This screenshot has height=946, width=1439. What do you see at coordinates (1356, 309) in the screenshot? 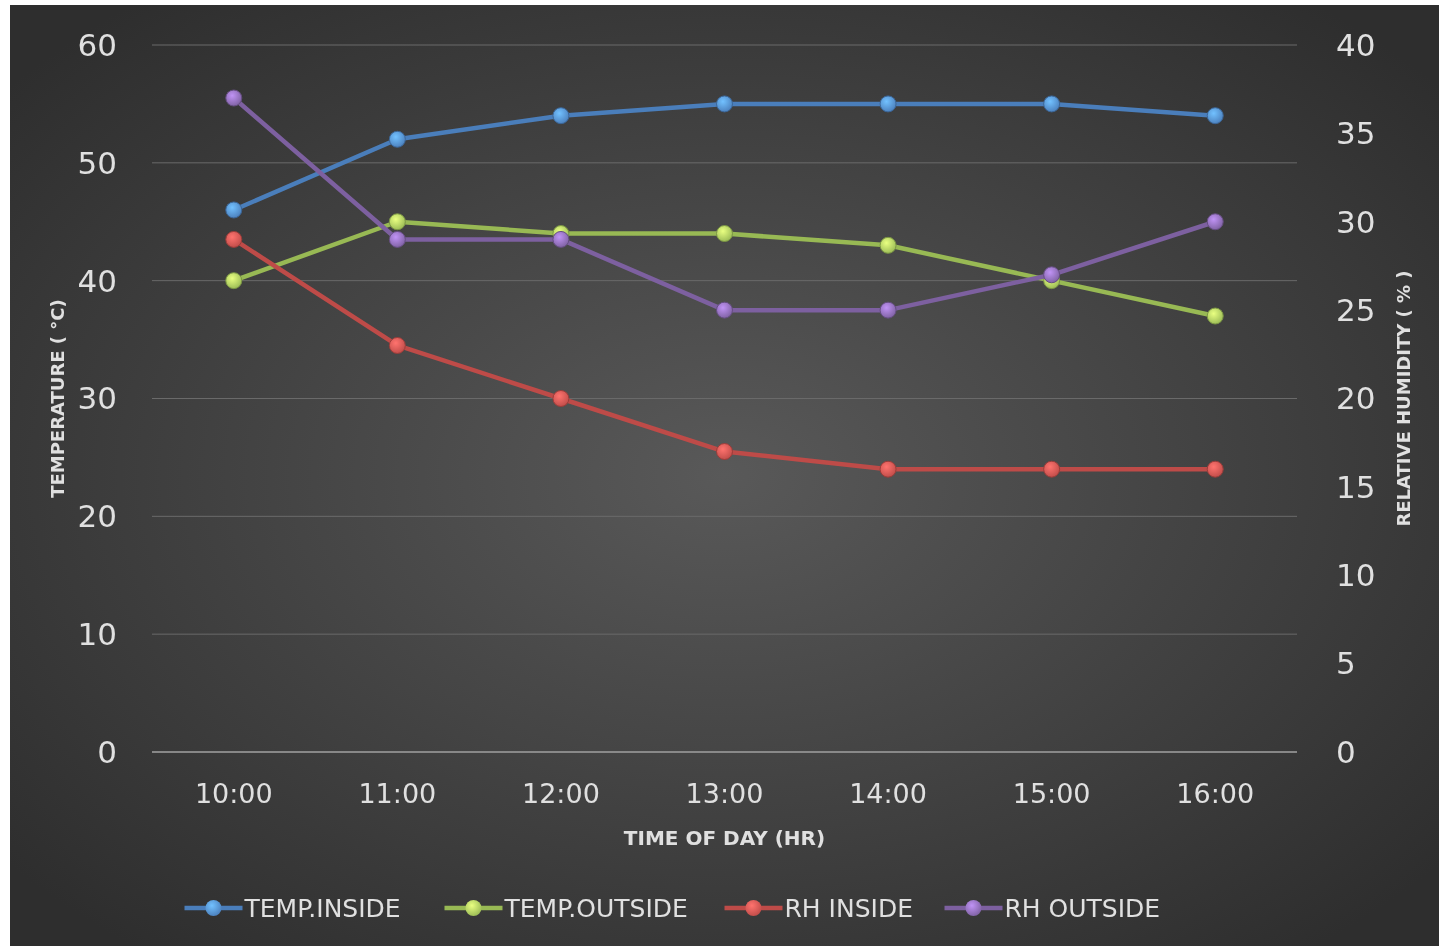
I see `y2-tick-label: 25` at bounding box center [1356, 309].